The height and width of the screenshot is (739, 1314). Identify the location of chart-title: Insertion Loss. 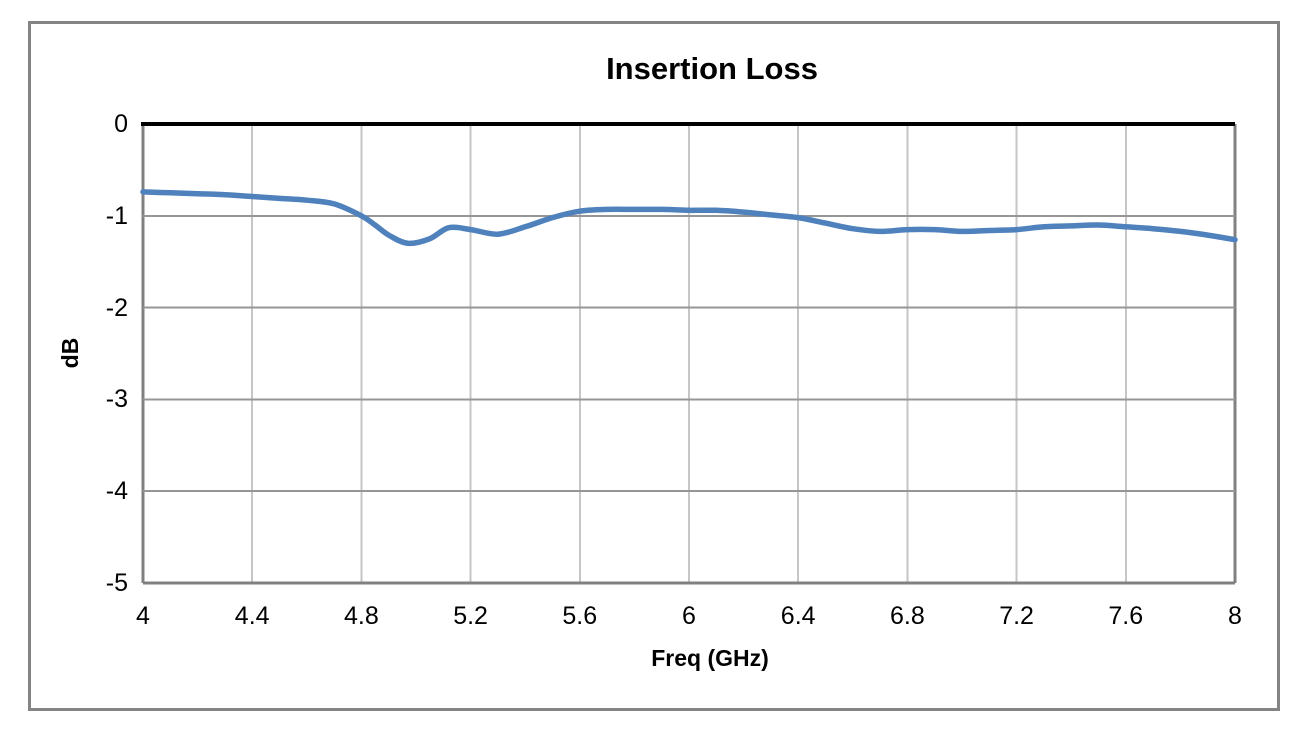
(712, 68).